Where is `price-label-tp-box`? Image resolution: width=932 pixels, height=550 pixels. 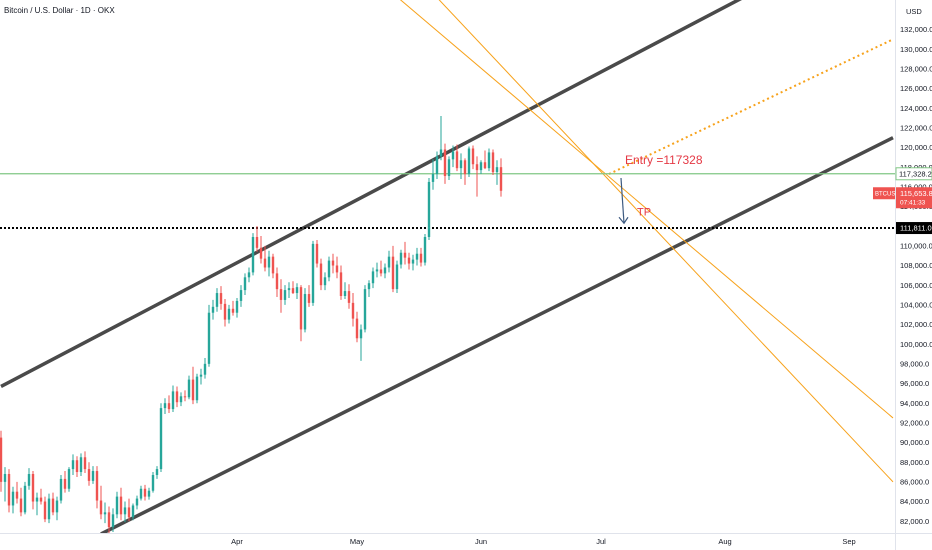
price-label-tp-box is located at coordinates (914, 228).